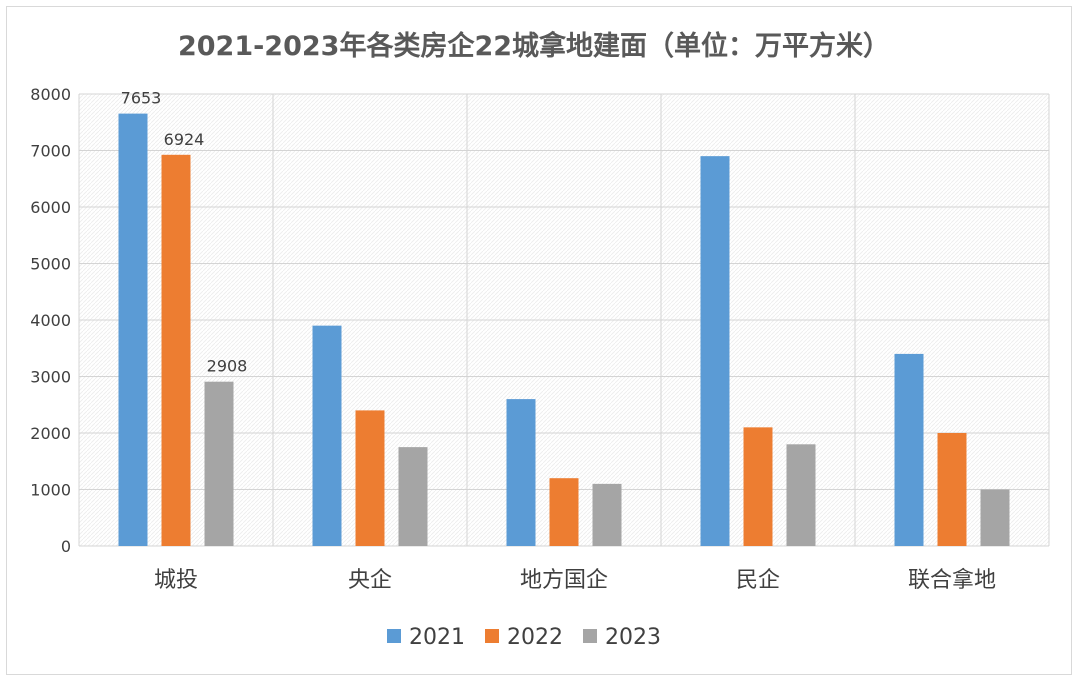 The width and height of the screenshot is (1080, 683). Describe the element at coordinates (50, 490) in the screenshot. I see `y-tick-label: 1000` at that location.